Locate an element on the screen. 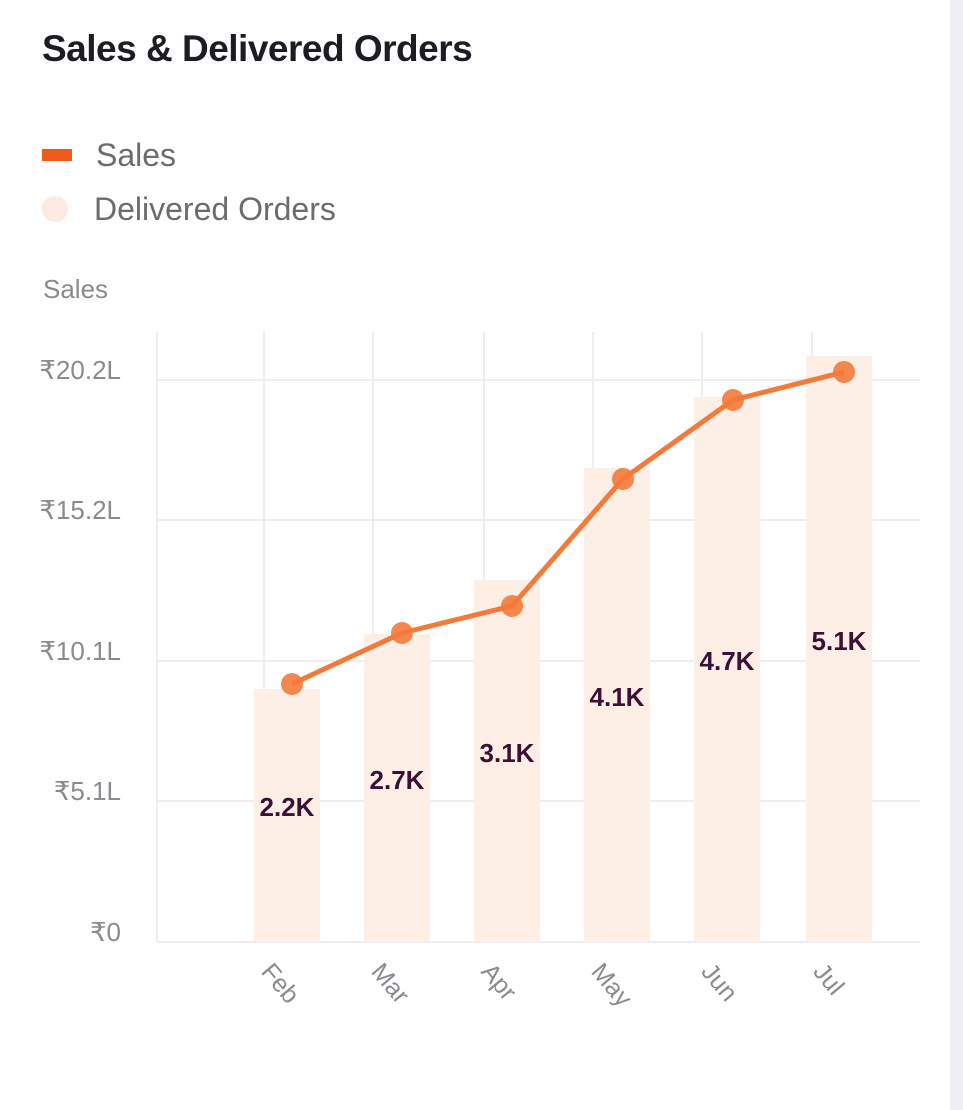 Image resolution: width=963 pixels, height=1110 pixels. bar-may is located at coordinates (617, 705).